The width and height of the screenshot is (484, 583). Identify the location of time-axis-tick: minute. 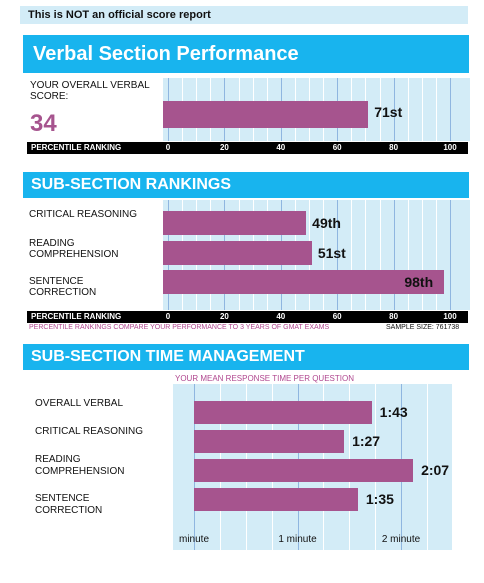
(194, 539).